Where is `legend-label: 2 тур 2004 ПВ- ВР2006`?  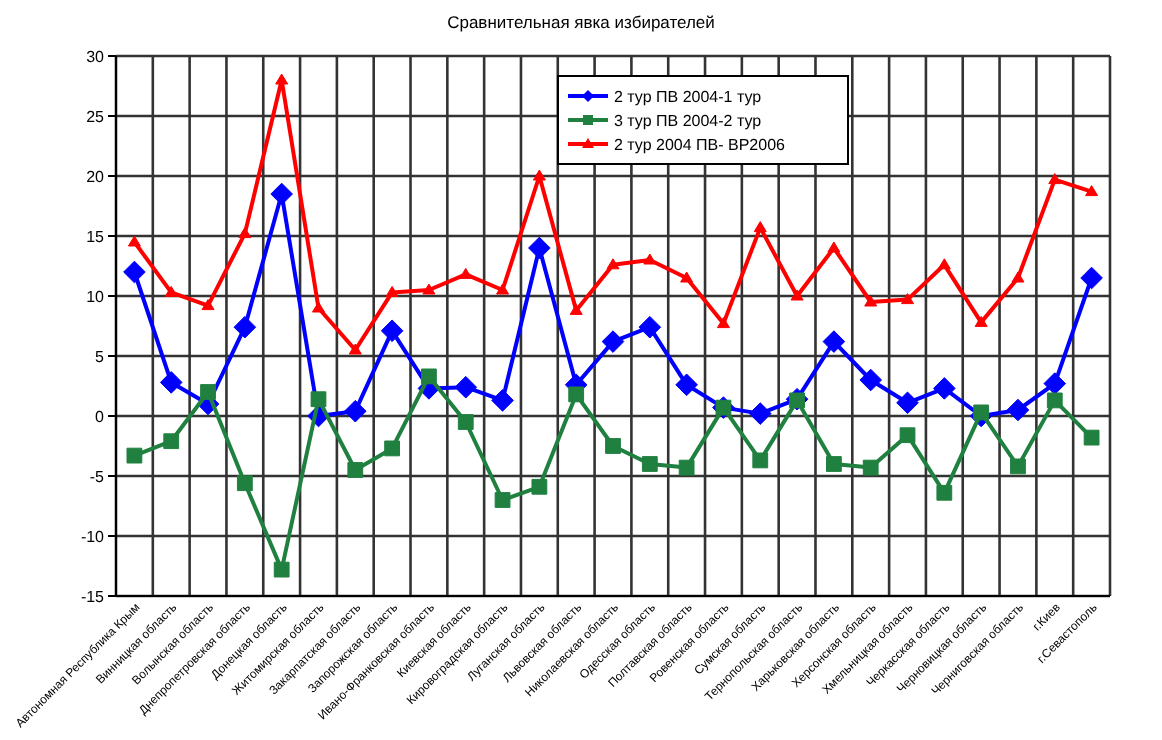 legend-label: 2 тур 2004 ПВ- ВР2006 is located at coordinates (700, 144).